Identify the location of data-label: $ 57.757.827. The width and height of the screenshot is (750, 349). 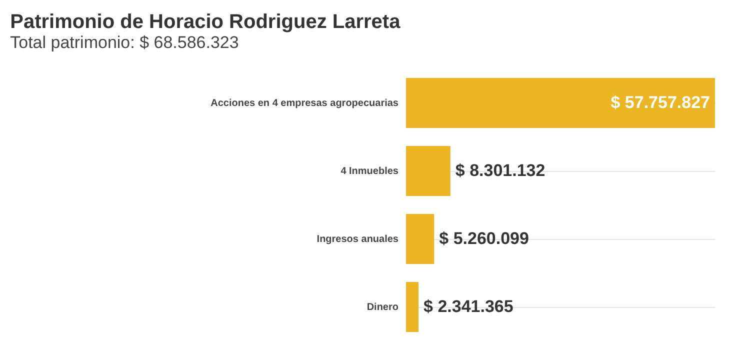
(660, 102).